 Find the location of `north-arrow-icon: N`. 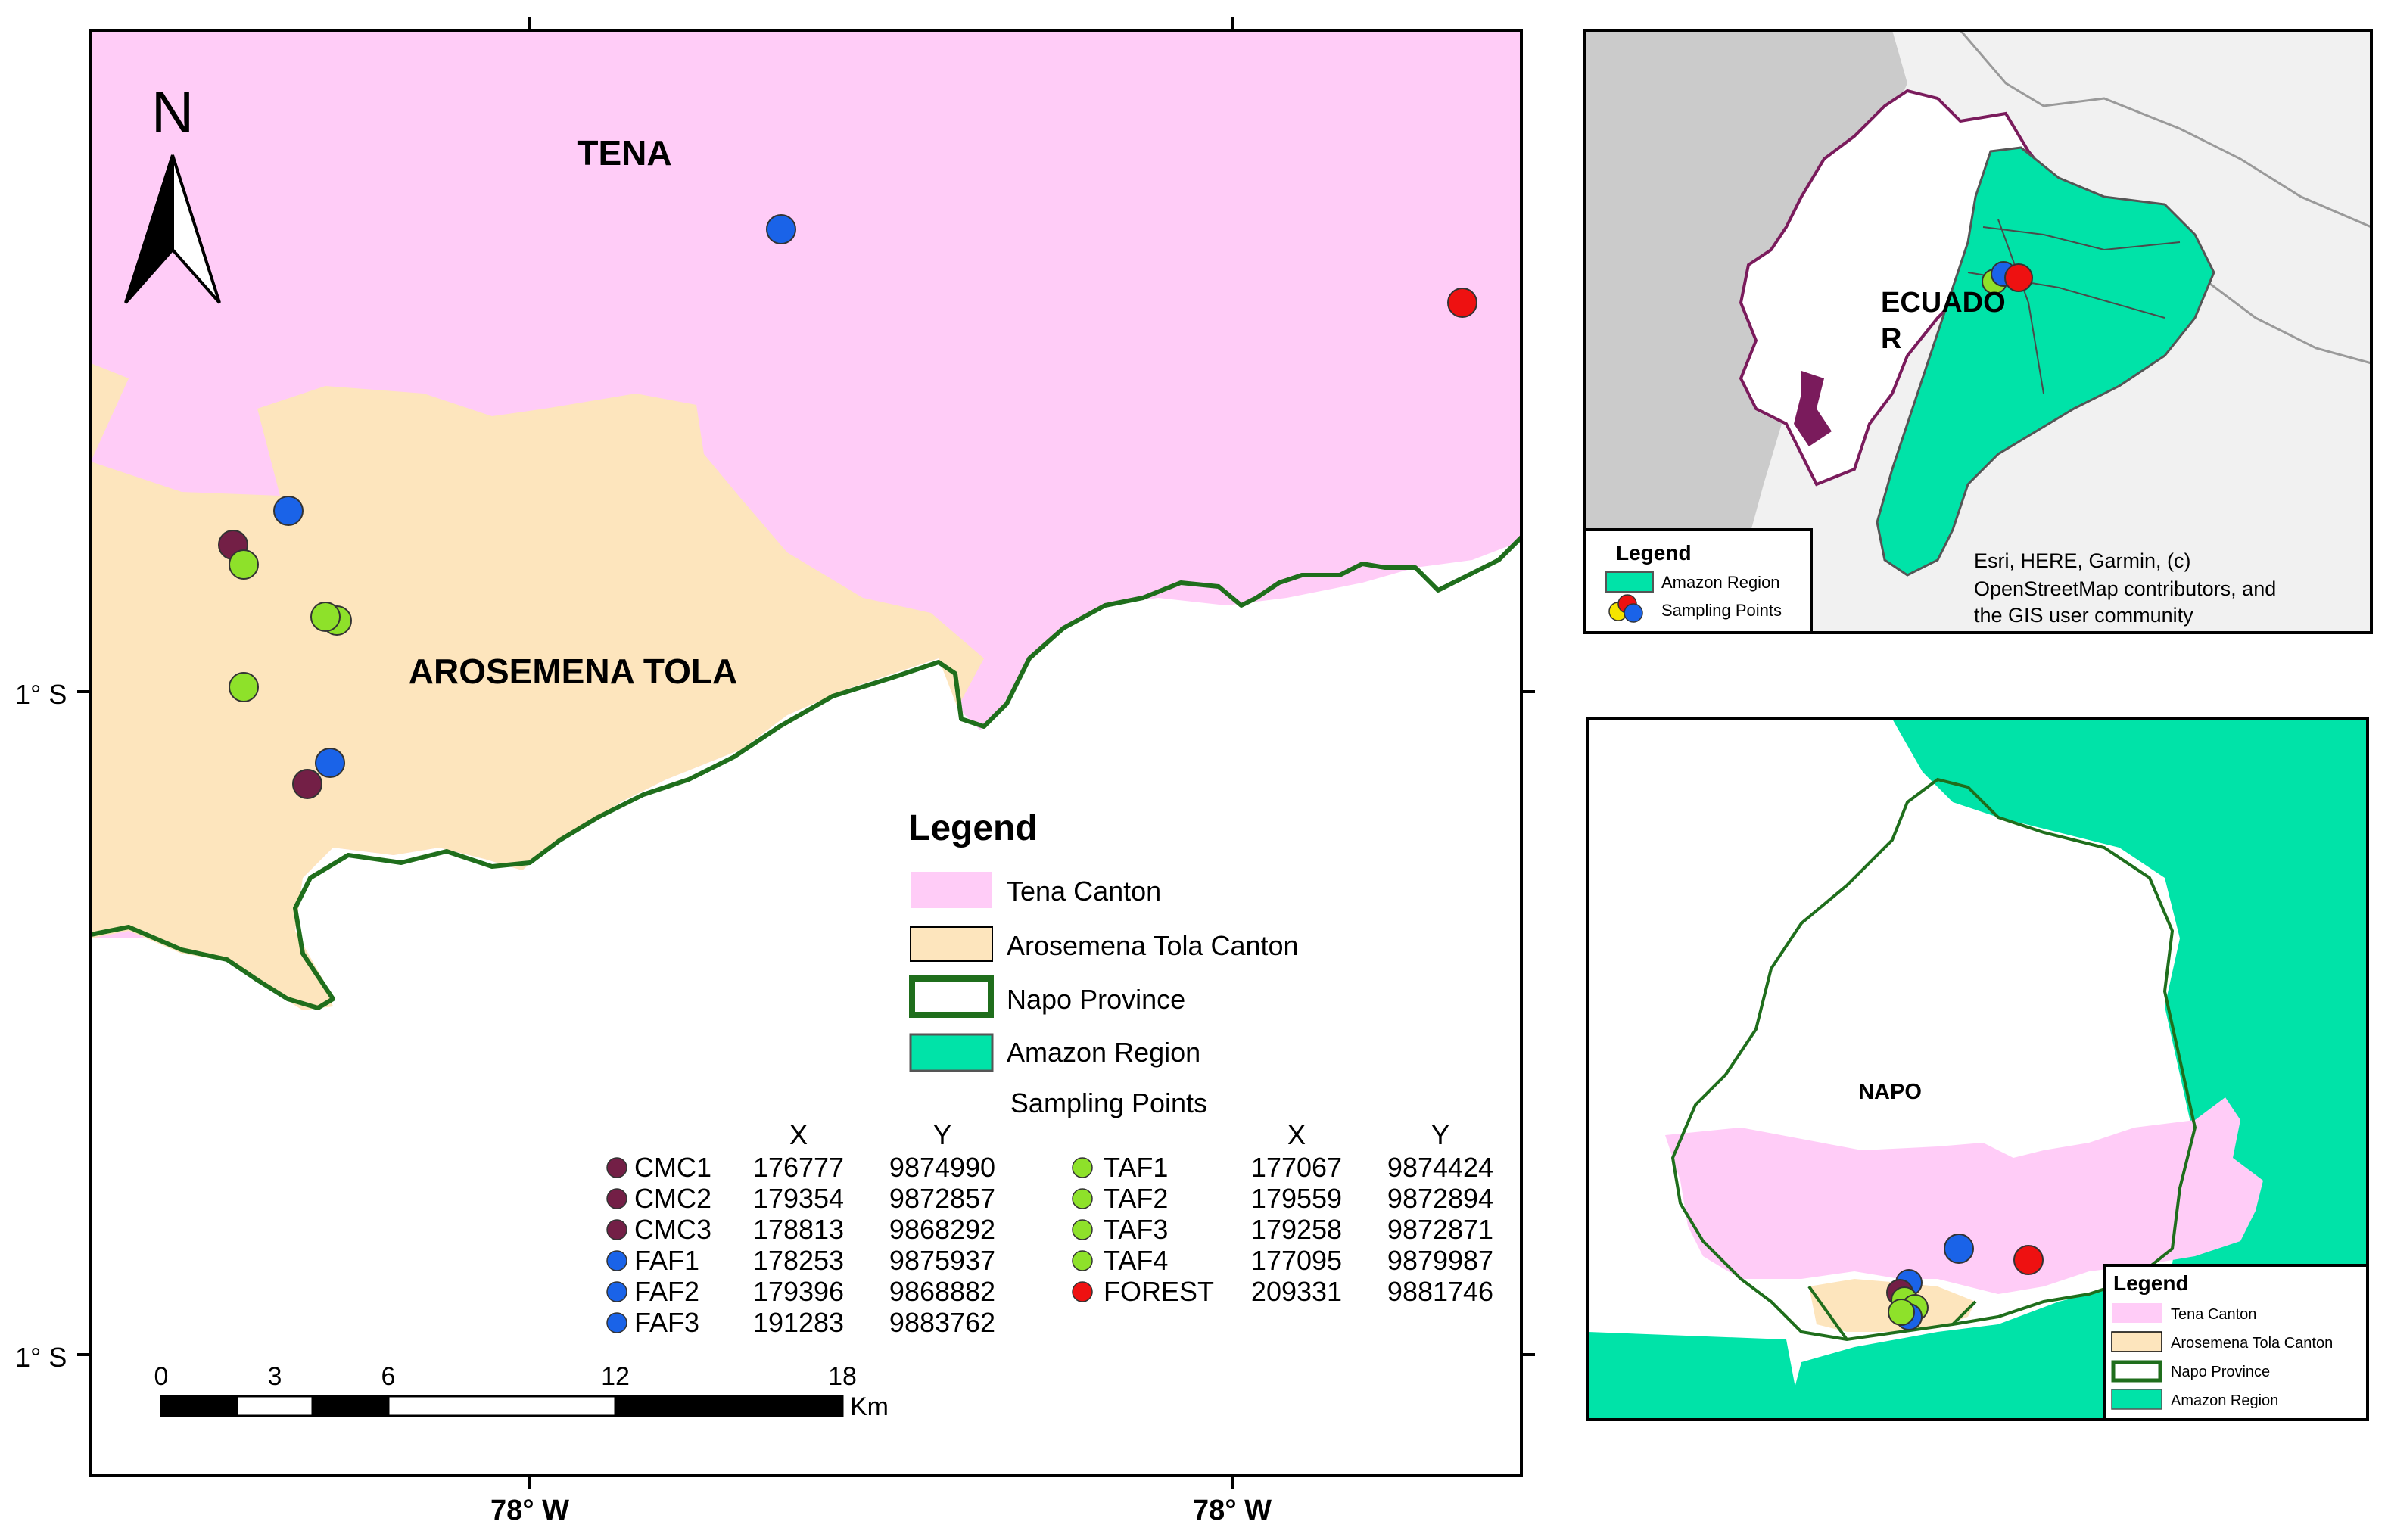

north-arrow-icon: N is located at coordinates (172, 191).